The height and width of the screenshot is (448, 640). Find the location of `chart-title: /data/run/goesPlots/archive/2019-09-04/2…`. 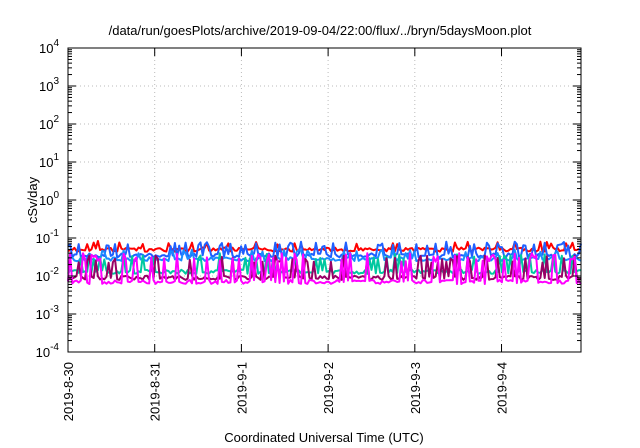

chart-title: /data/run/goesPlots/archive/2019-09-04/2… is located at coordinates (320, 30).